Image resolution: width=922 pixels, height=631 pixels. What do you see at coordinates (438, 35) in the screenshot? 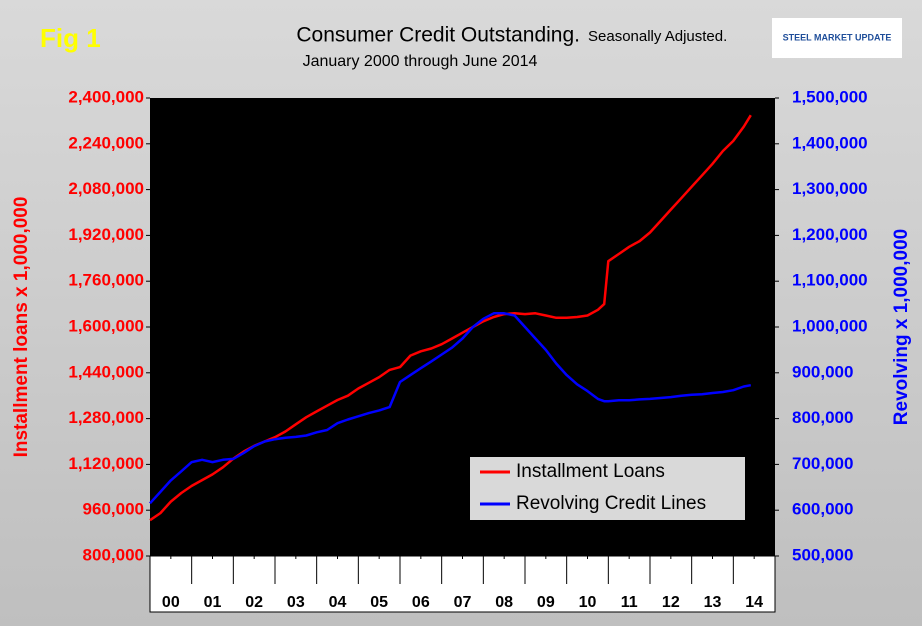
I see `chart-title: Consumer Credit Outstanding.` at bounding box center [438, 35].